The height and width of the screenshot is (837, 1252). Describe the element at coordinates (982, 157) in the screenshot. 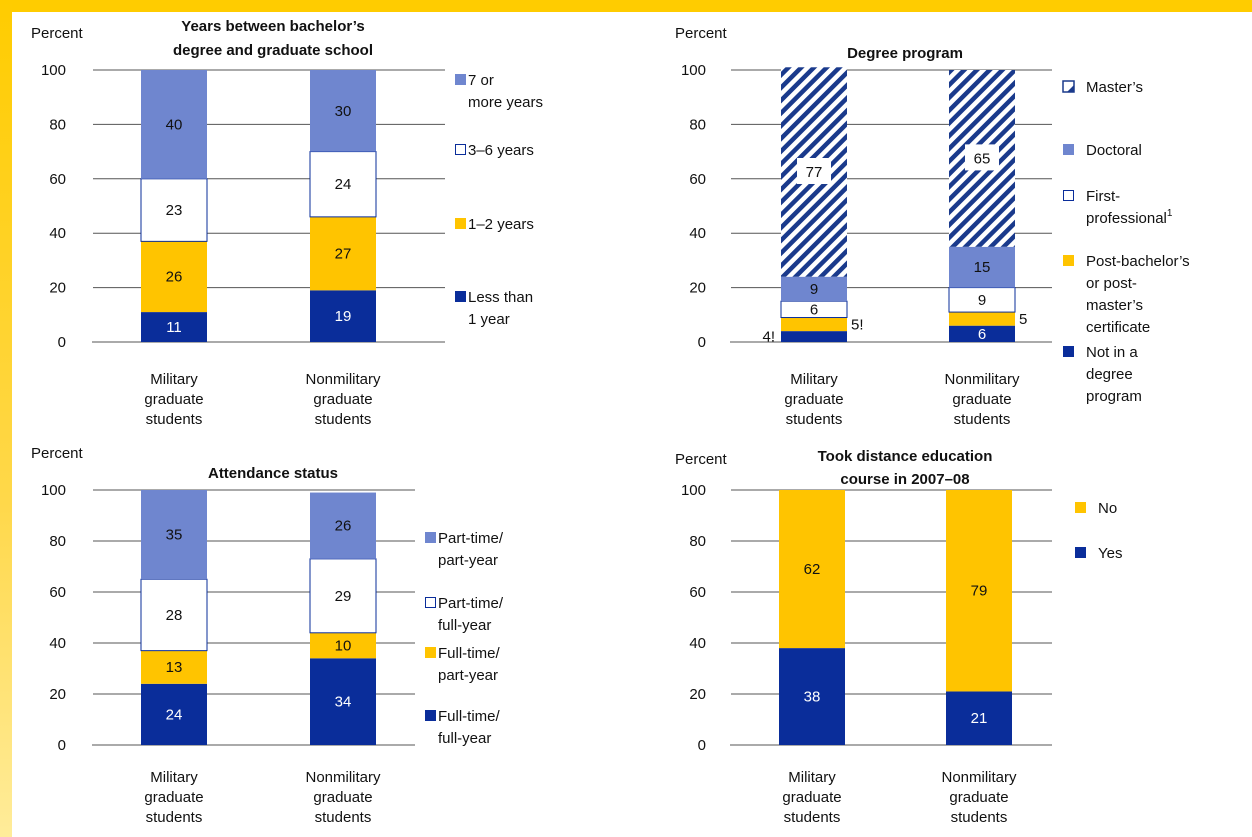

I see `data-label-master-s-nonmilitary-bg` at that location.